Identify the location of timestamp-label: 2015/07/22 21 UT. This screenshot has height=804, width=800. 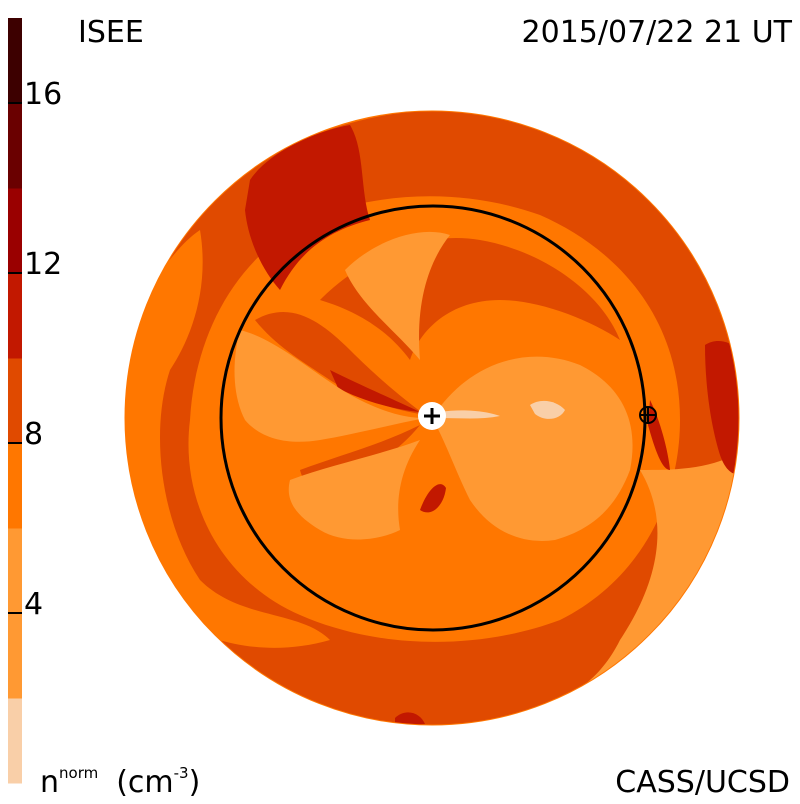
(657, 32).